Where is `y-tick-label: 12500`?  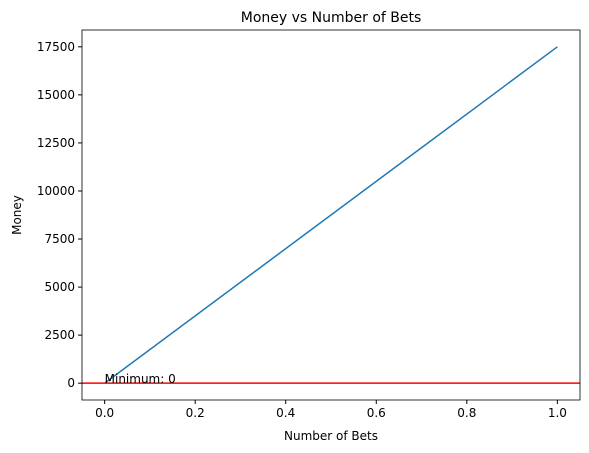
y-tick-label: 12500 is located at coordinates (56, 143).